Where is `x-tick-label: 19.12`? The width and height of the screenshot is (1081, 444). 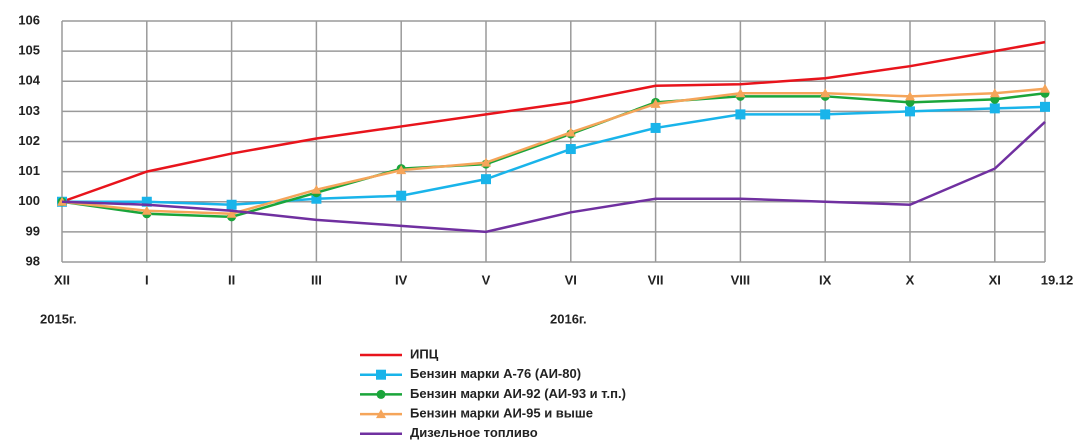
x-tick-label: 19.12 is located at coordinates (1057, 279).